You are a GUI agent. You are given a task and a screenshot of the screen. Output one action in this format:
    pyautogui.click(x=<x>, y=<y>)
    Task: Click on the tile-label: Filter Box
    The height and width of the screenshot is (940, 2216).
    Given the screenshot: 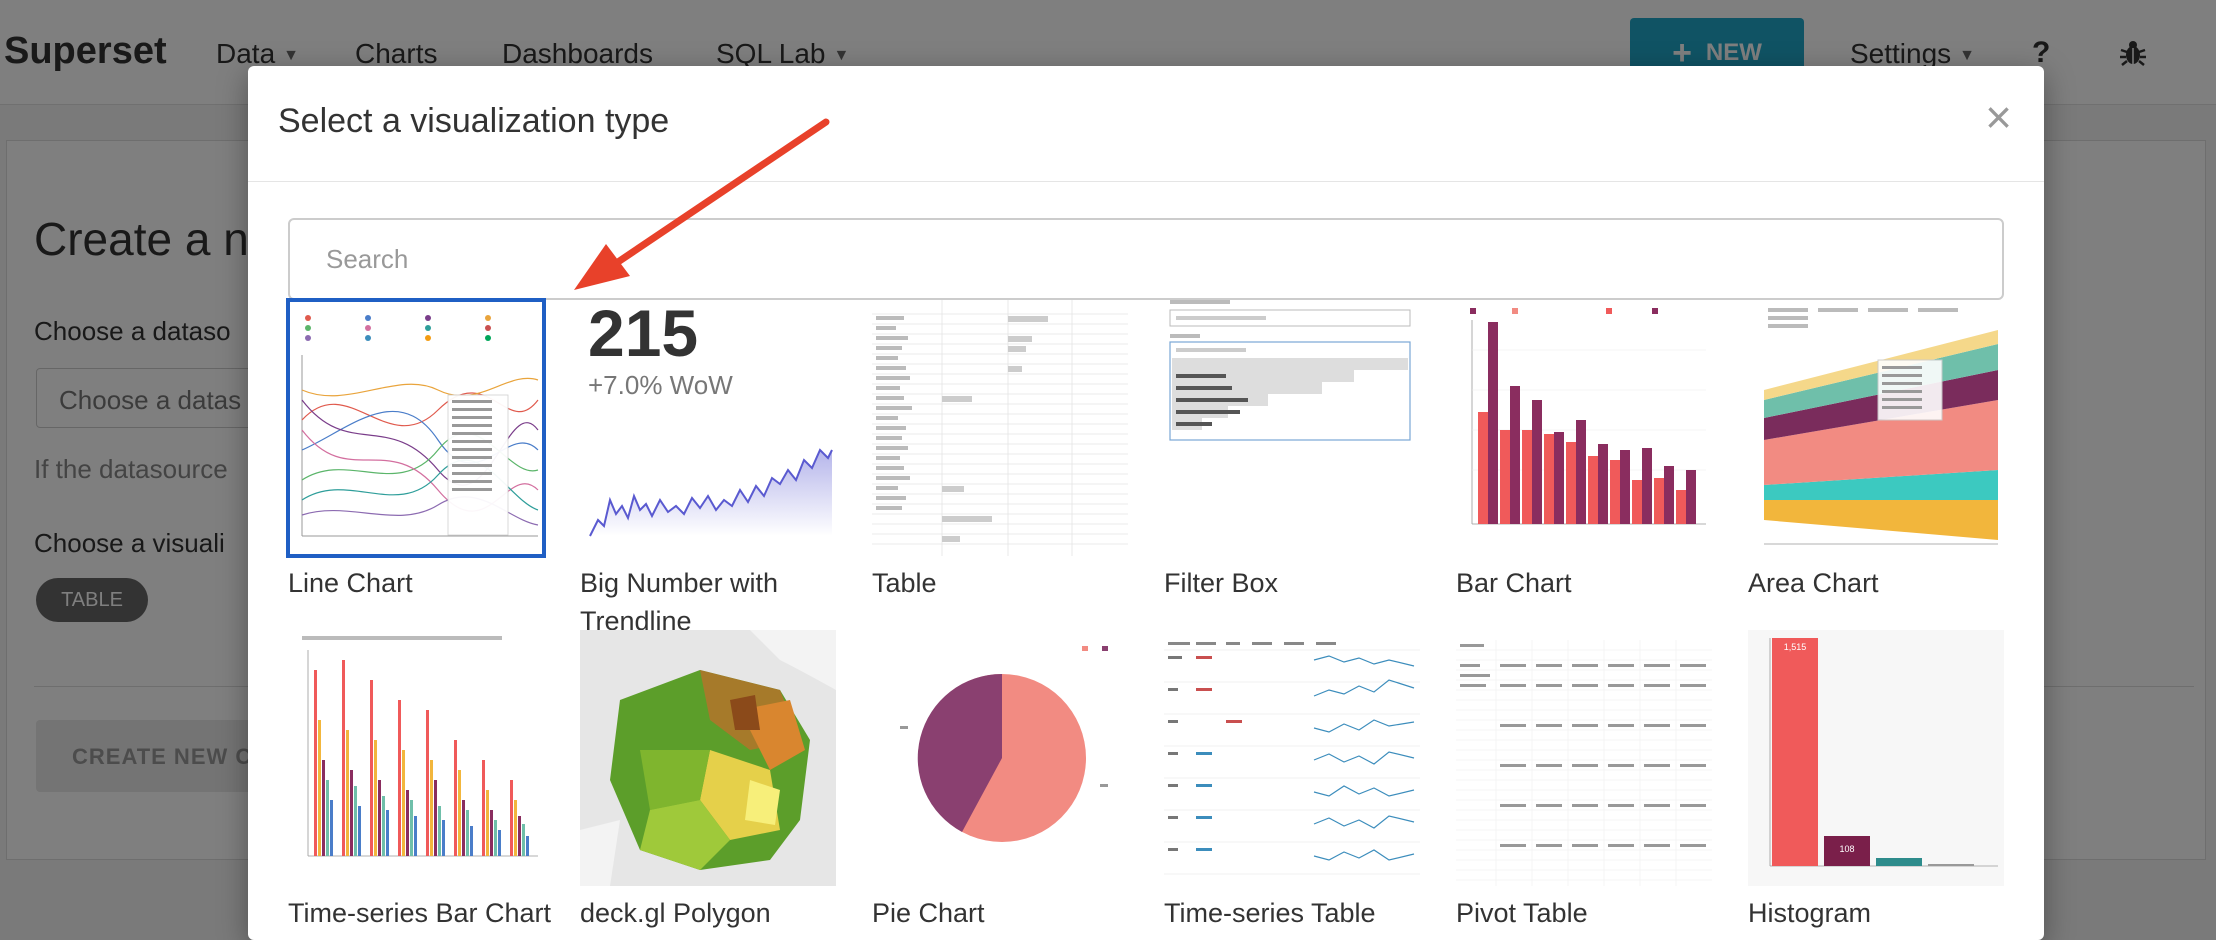 What is the action you would take?
    pyautogui.click(x=1221, y=583)
    